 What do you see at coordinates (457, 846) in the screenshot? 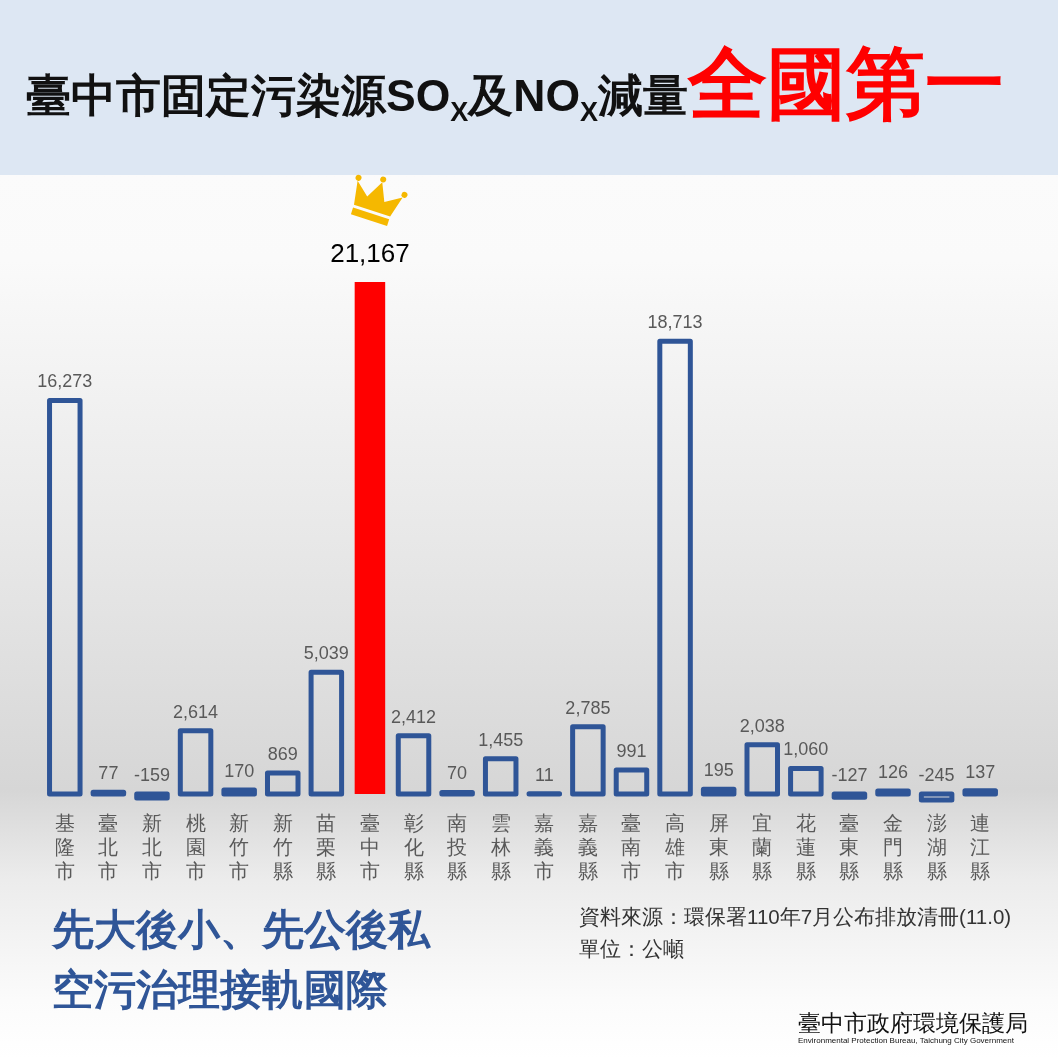
I see `x-tick-label: 南投縣` at bounding box center [457, 846].